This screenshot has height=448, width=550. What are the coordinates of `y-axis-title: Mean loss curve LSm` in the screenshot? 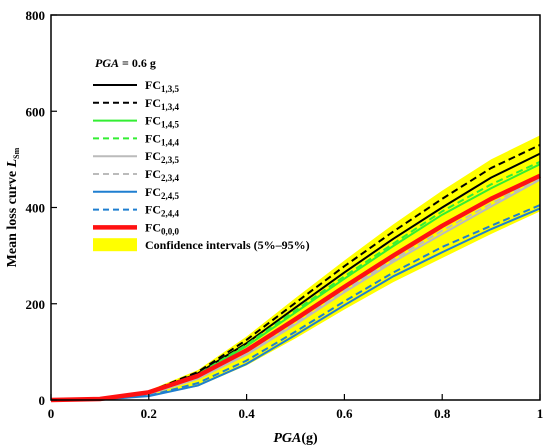 It's located at (13, 207).